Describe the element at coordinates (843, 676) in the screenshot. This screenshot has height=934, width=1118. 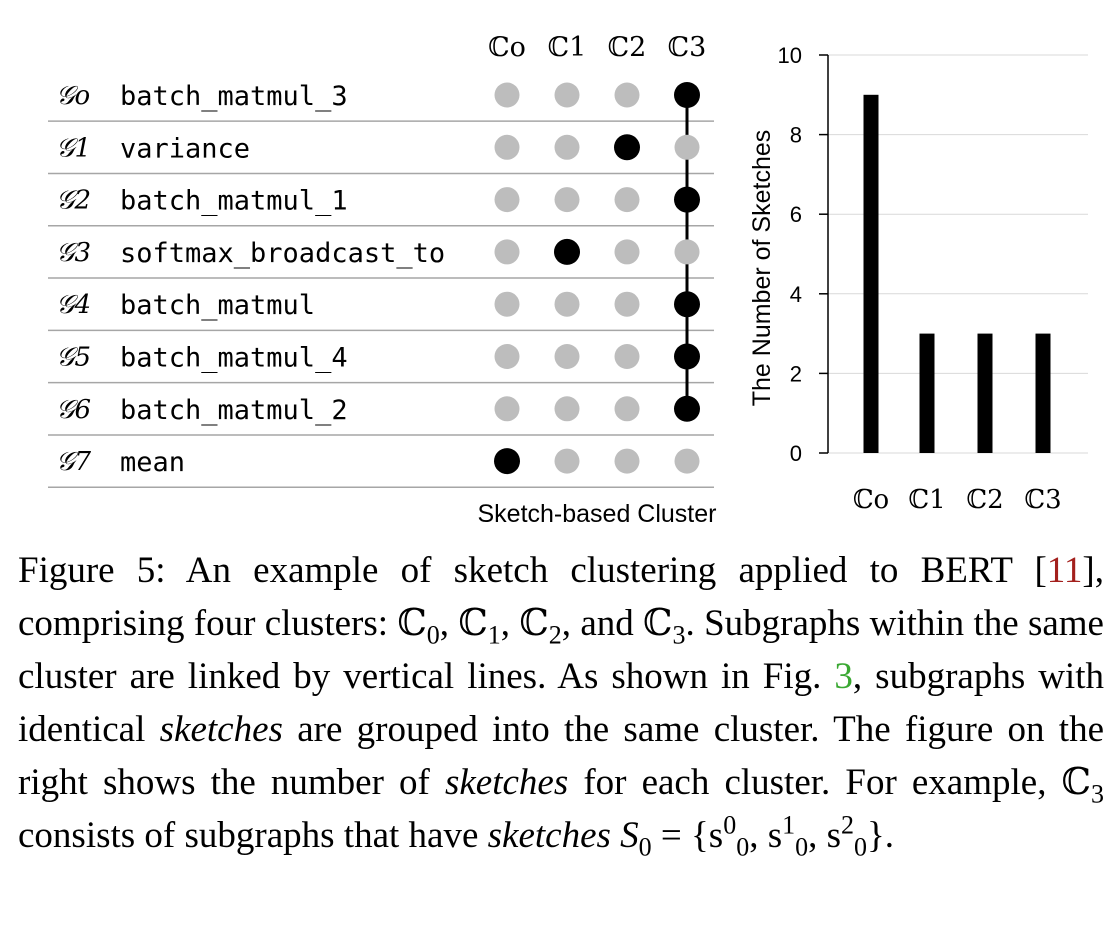
I see `figure-ref-link: 3` at that location.